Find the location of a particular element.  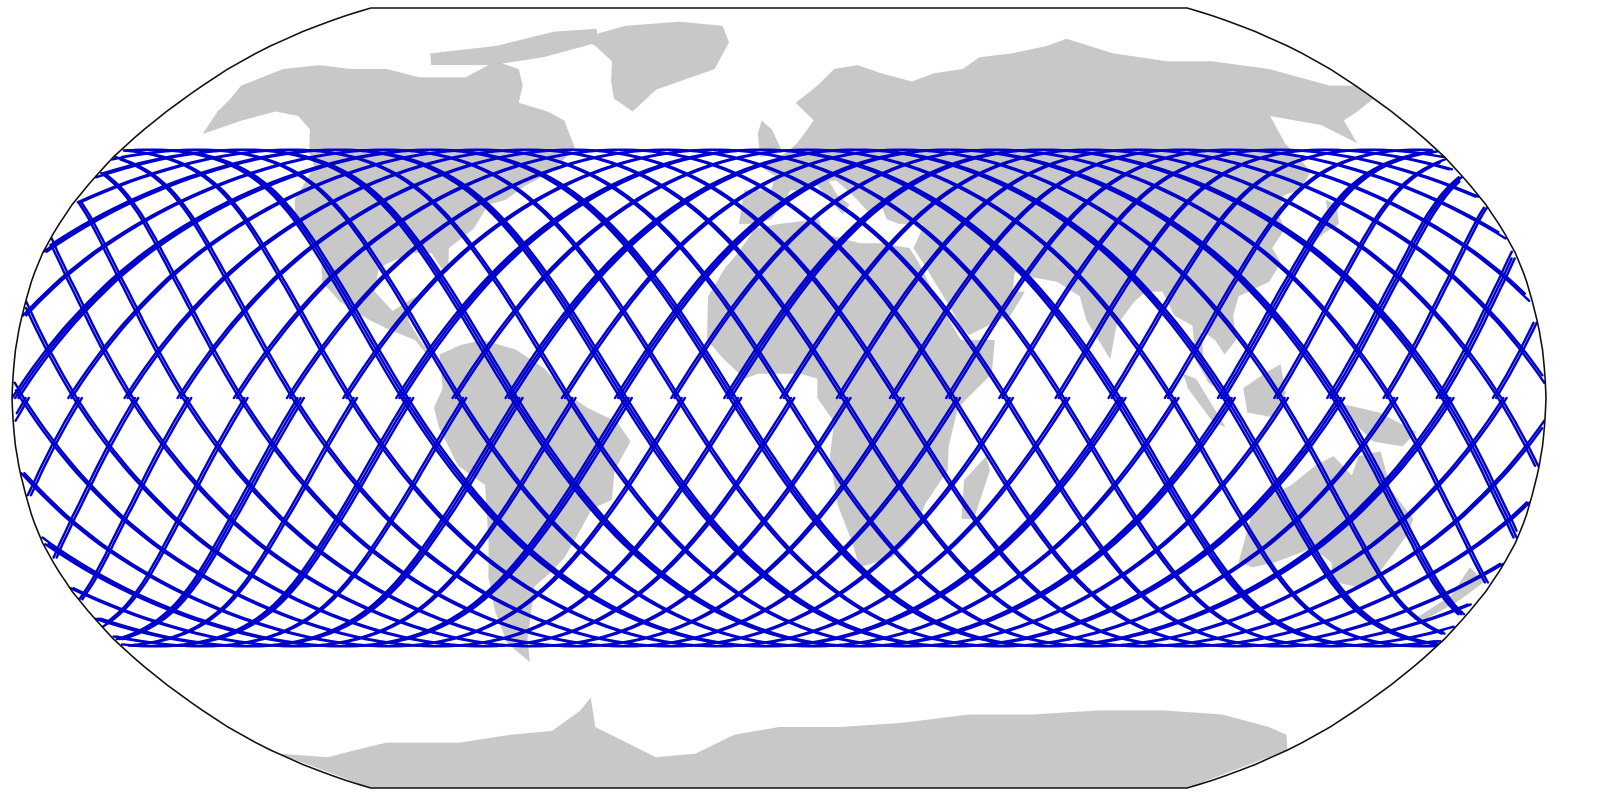

landmass-africa is located at coordinates (851, 393).